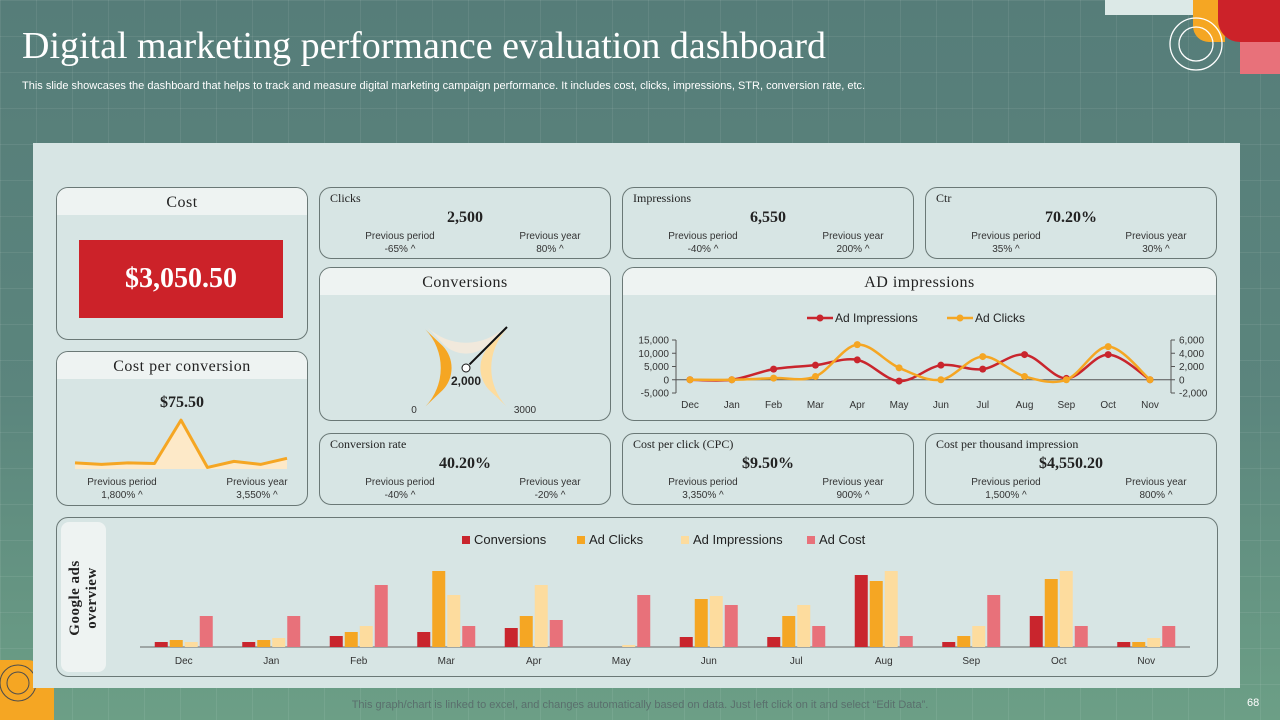  I want to click on ad-impressions-title: AD impressions, so click(919, 281).